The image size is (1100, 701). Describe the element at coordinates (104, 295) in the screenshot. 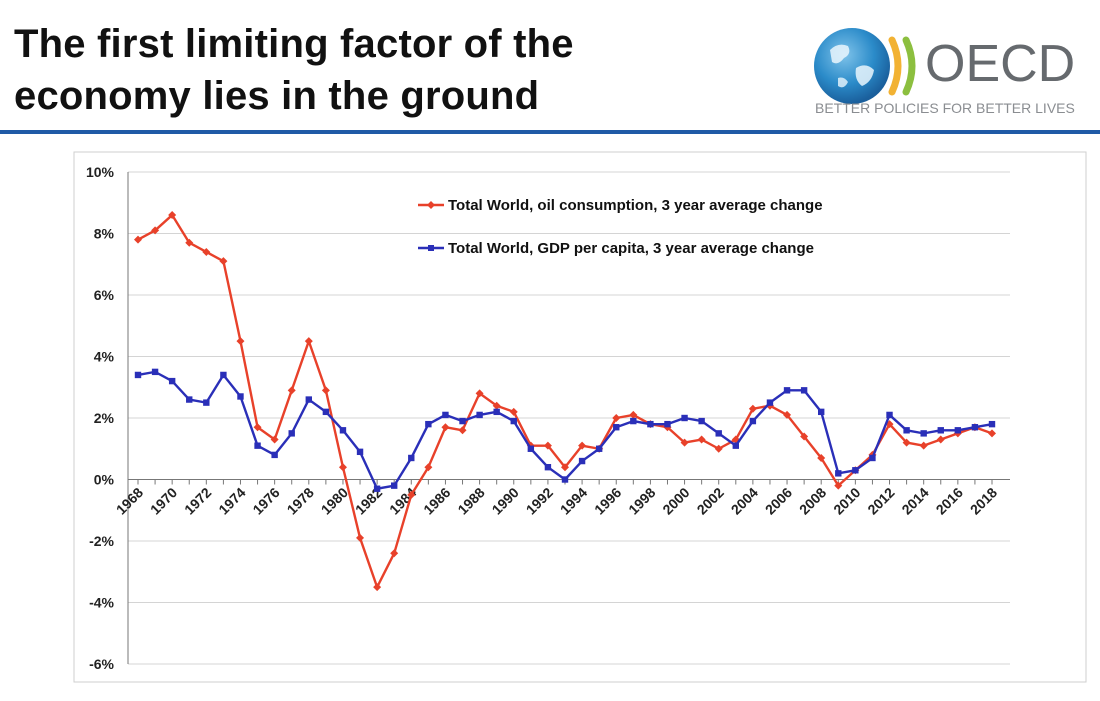

I see `y-tick-label: 6%` at that location.